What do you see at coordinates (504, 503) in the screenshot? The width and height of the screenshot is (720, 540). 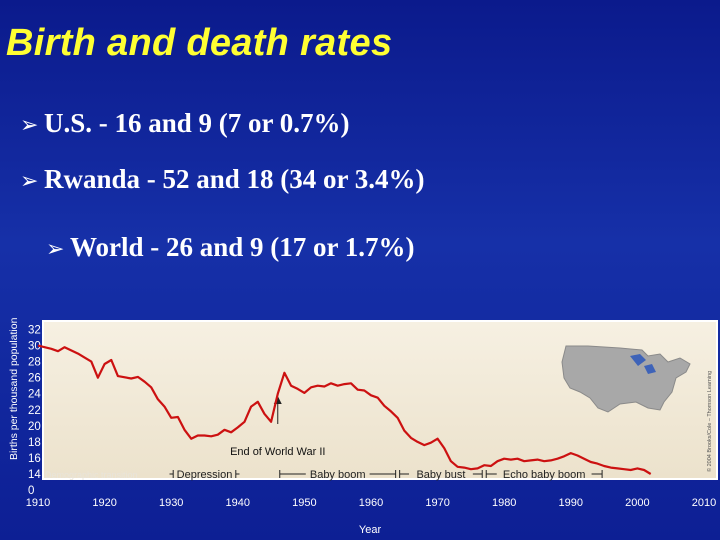 I see `x-tick-label: 1980` at bounding box center [504, 503].